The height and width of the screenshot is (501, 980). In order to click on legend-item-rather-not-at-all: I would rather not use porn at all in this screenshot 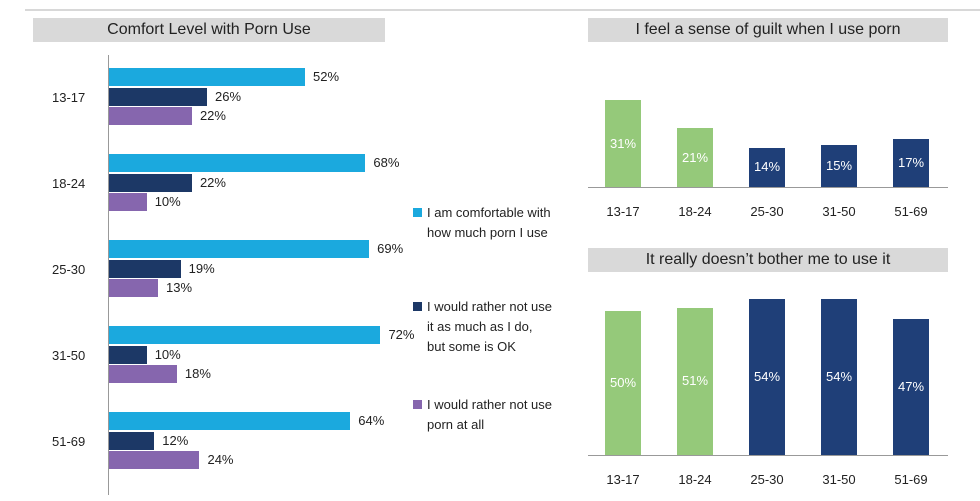, I will do `click(483, 415)`.